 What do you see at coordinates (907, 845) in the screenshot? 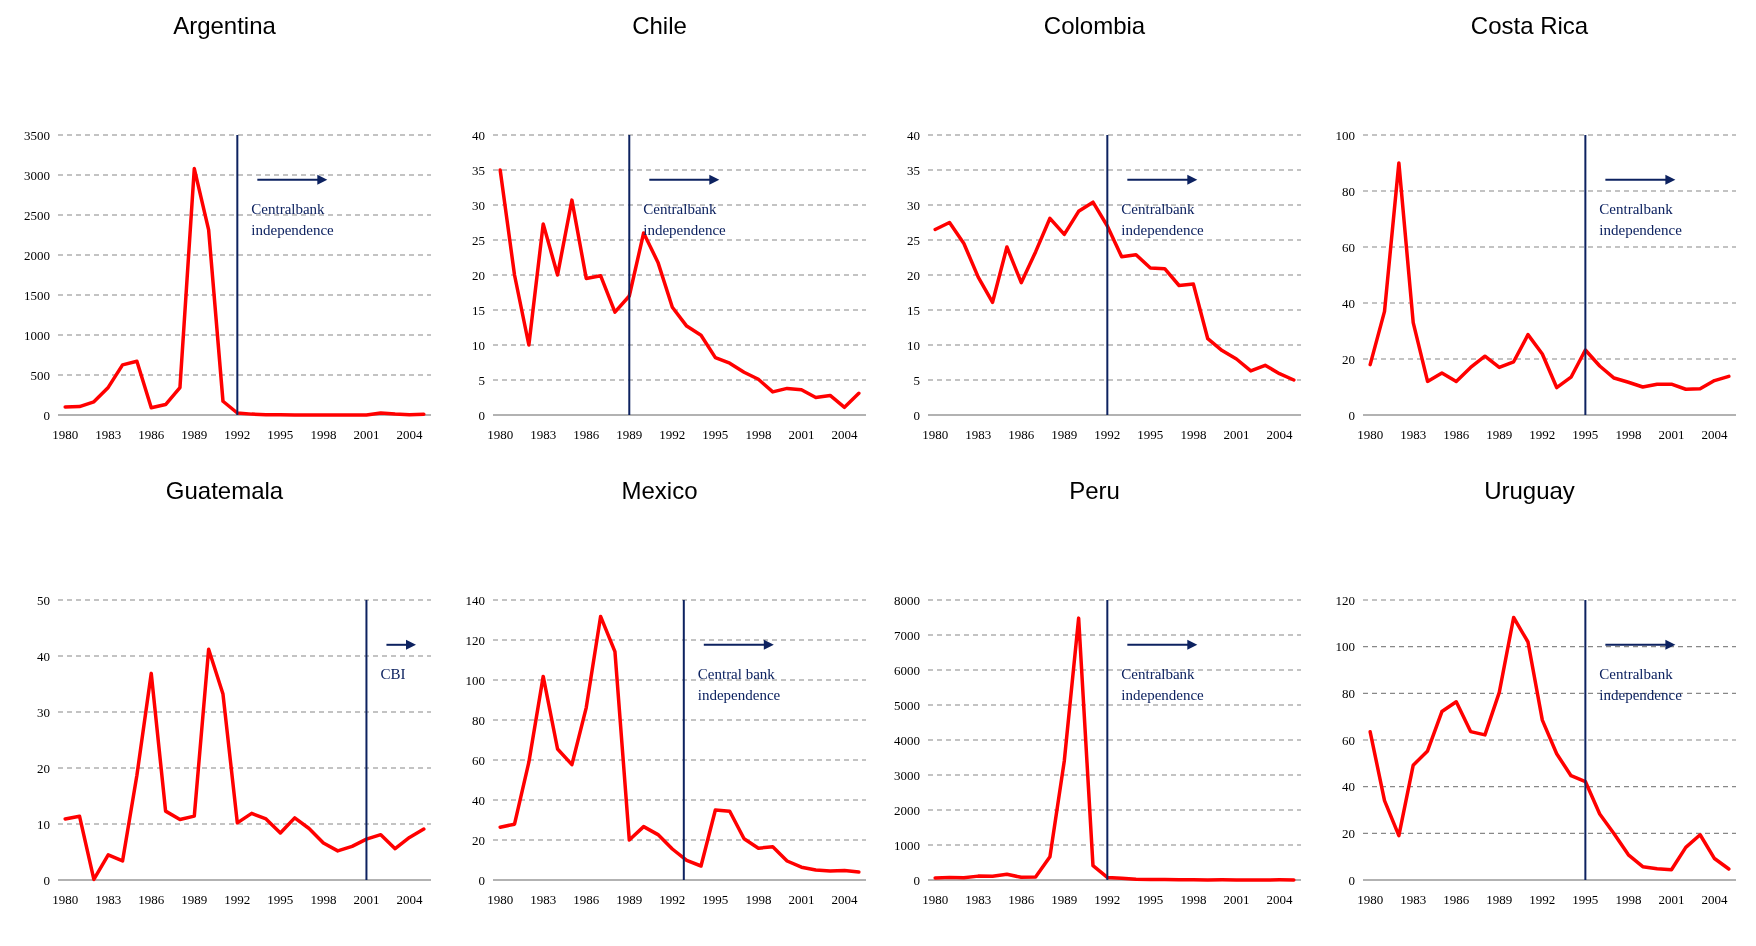
I see `y-tick-label: 1000` at bounding box center [907, 845].